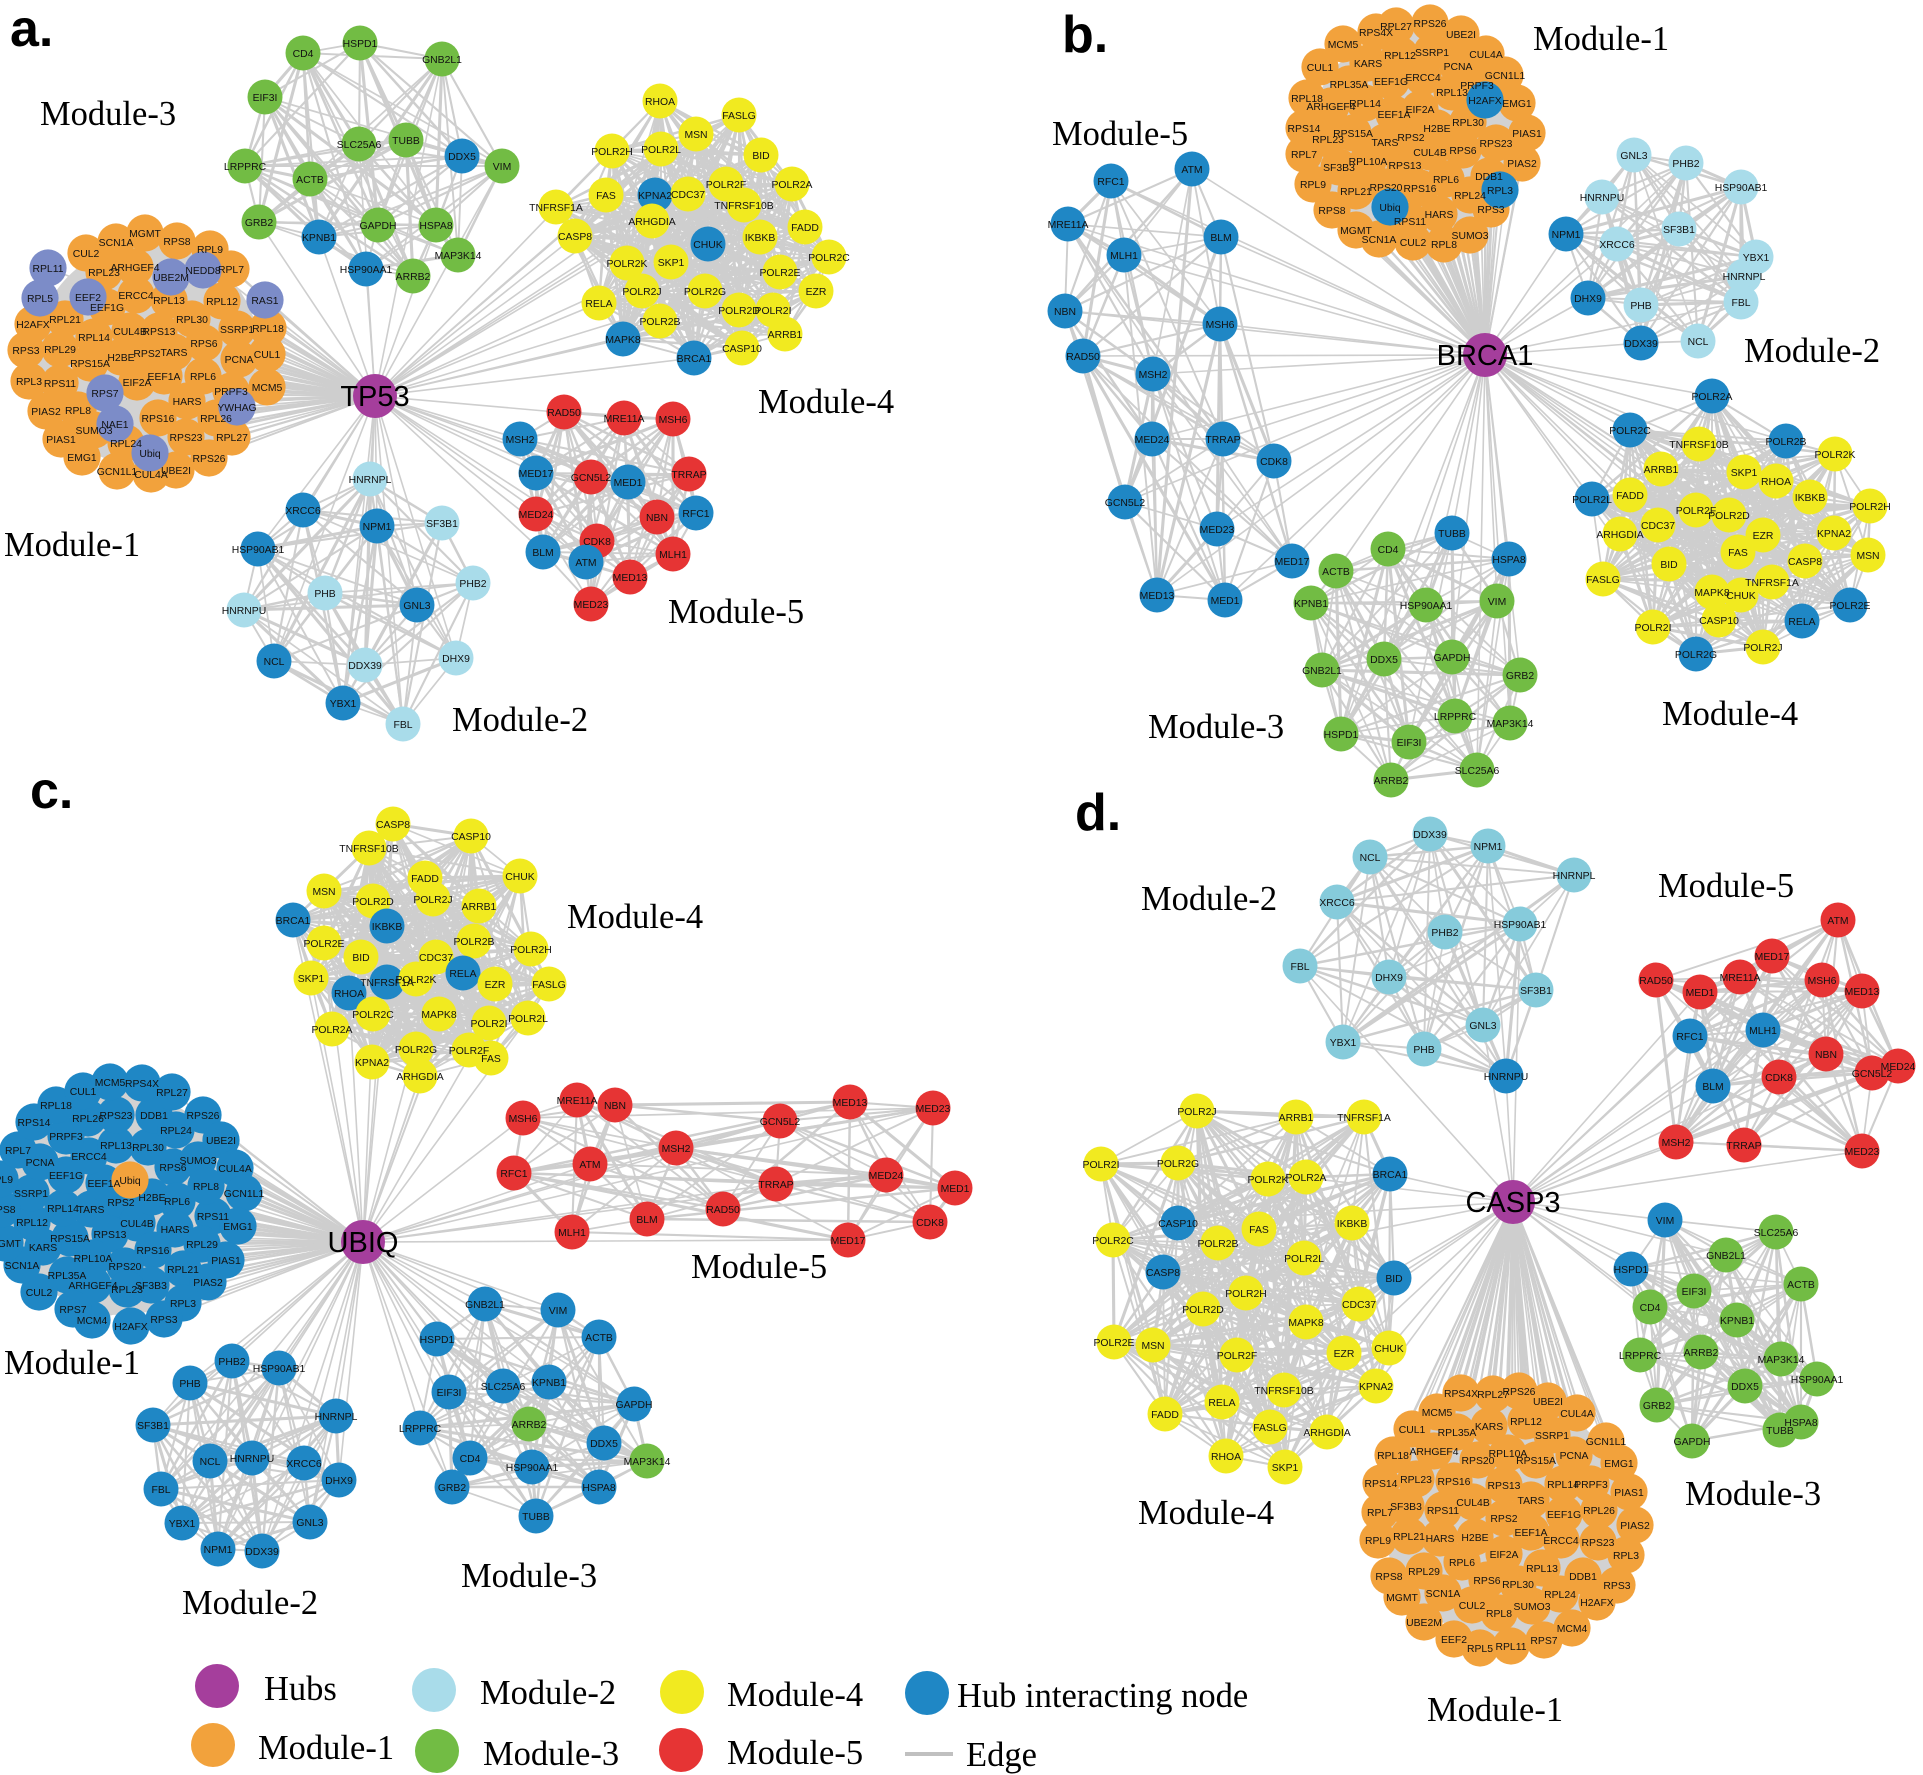 This screenshot has height=1775, width=1923. Describe the element at coordinates (520, 877) in the screenshot. I see `svg-text: CHUK` at that location.